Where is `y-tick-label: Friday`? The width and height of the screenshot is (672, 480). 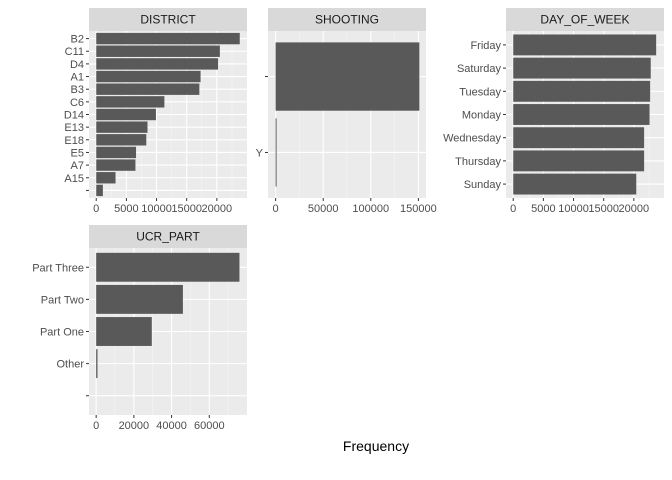
y-tick-label: Friday is located at coordinates (485, 46).